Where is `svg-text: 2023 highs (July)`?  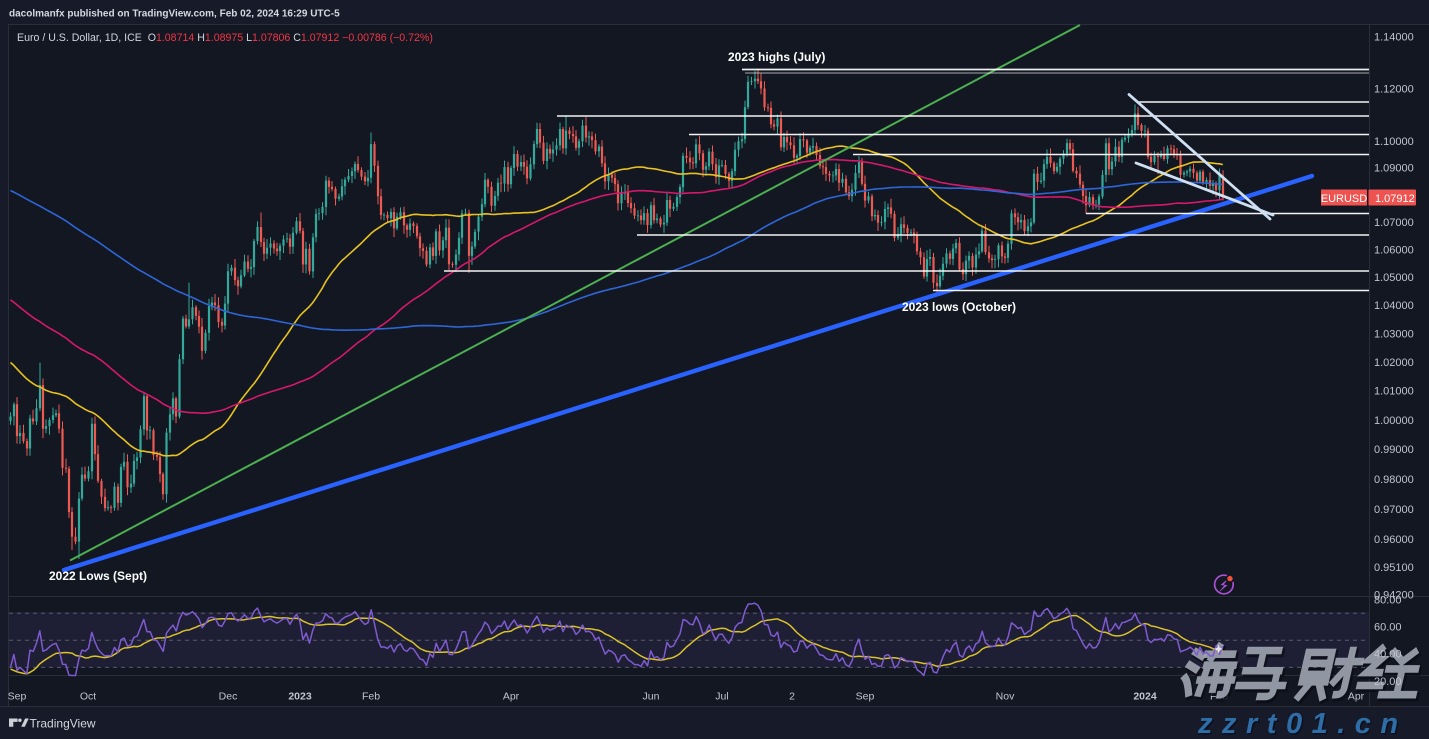 svg-text: 2023 highs (July) is located at coordinates (776, 57).